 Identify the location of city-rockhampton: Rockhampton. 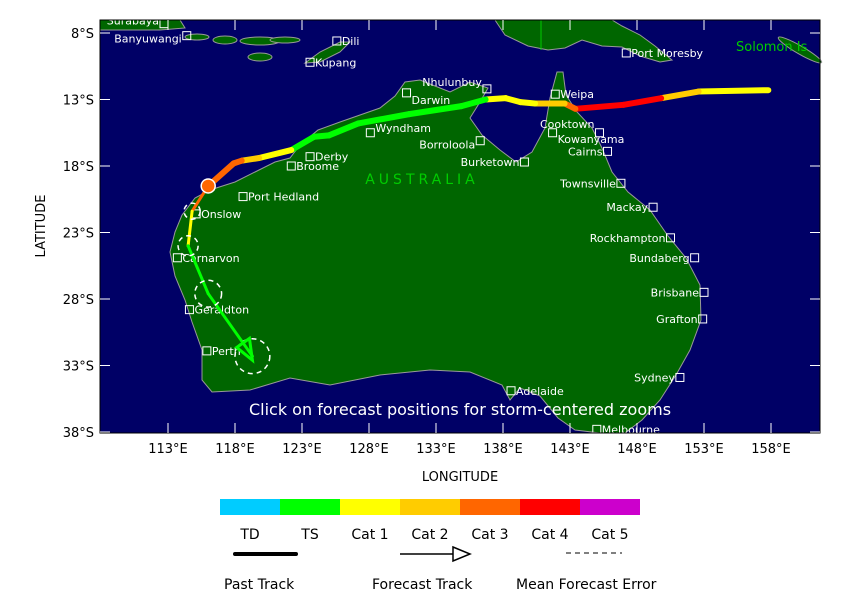
(632, 238).